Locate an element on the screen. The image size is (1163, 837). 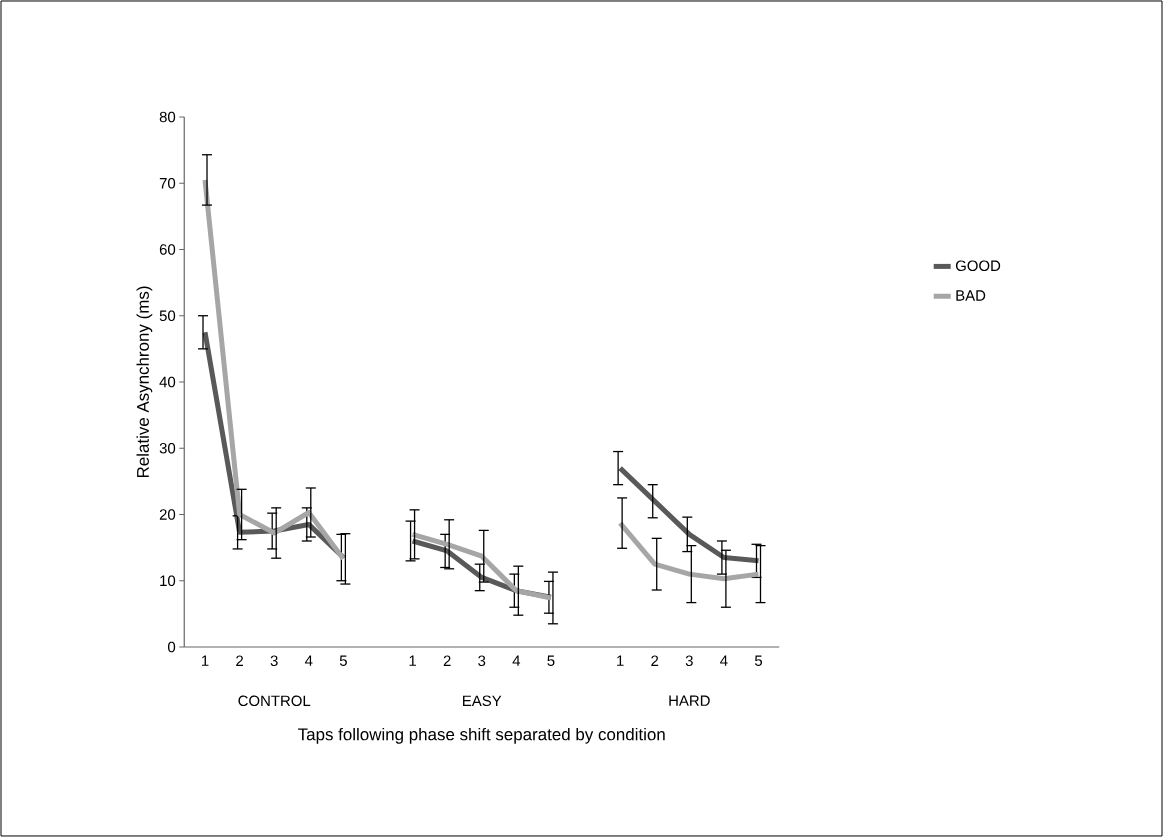
y-tick-label: 70 is located at coordinates (167, 183).